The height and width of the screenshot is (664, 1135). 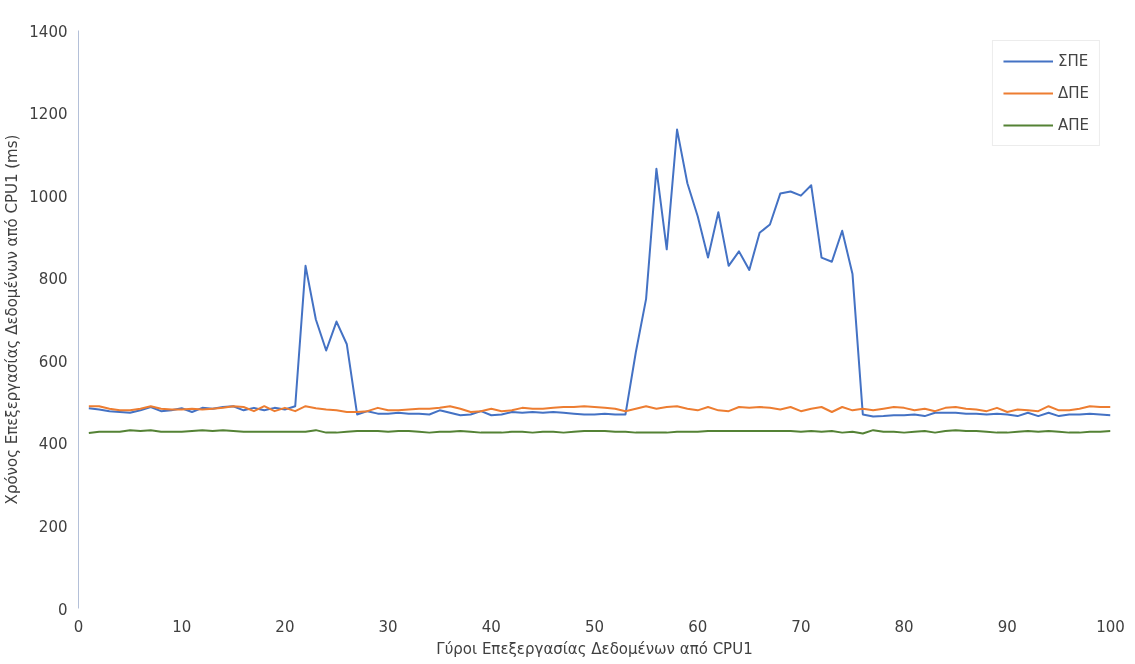 I want to click on x-axis-title: Γύροι Επεξεργασίας Δεδομένων από CPU1, so click(x=594, y=648).